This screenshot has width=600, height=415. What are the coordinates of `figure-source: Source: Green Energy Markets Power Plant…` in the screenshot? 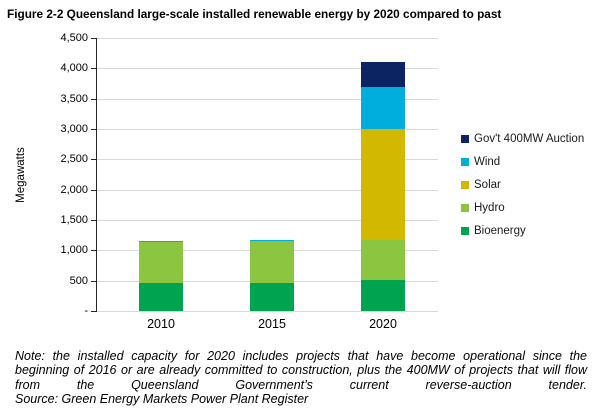 It's located at (162, 399).